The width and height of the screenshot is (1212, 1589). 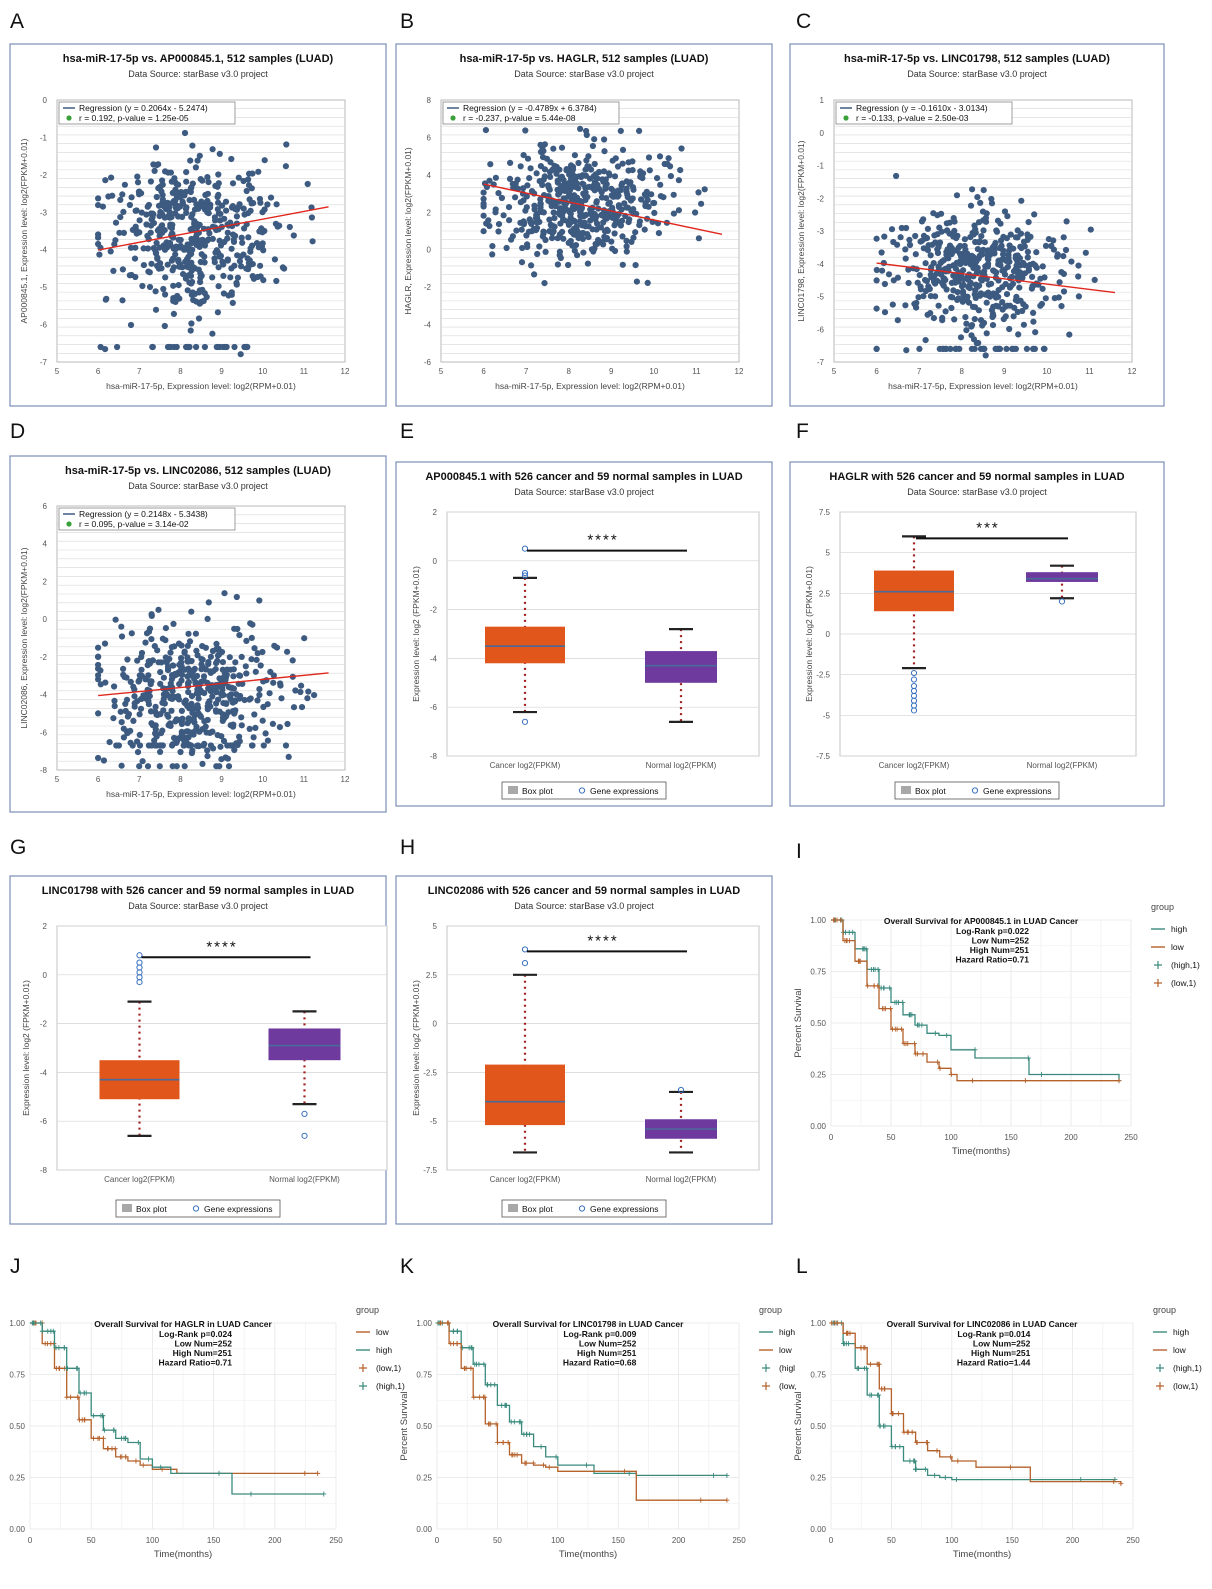 What do you see at coordinates (17, 431) in the screenshot?
I see `panel-letter: D` at bounding box center [17, 431].